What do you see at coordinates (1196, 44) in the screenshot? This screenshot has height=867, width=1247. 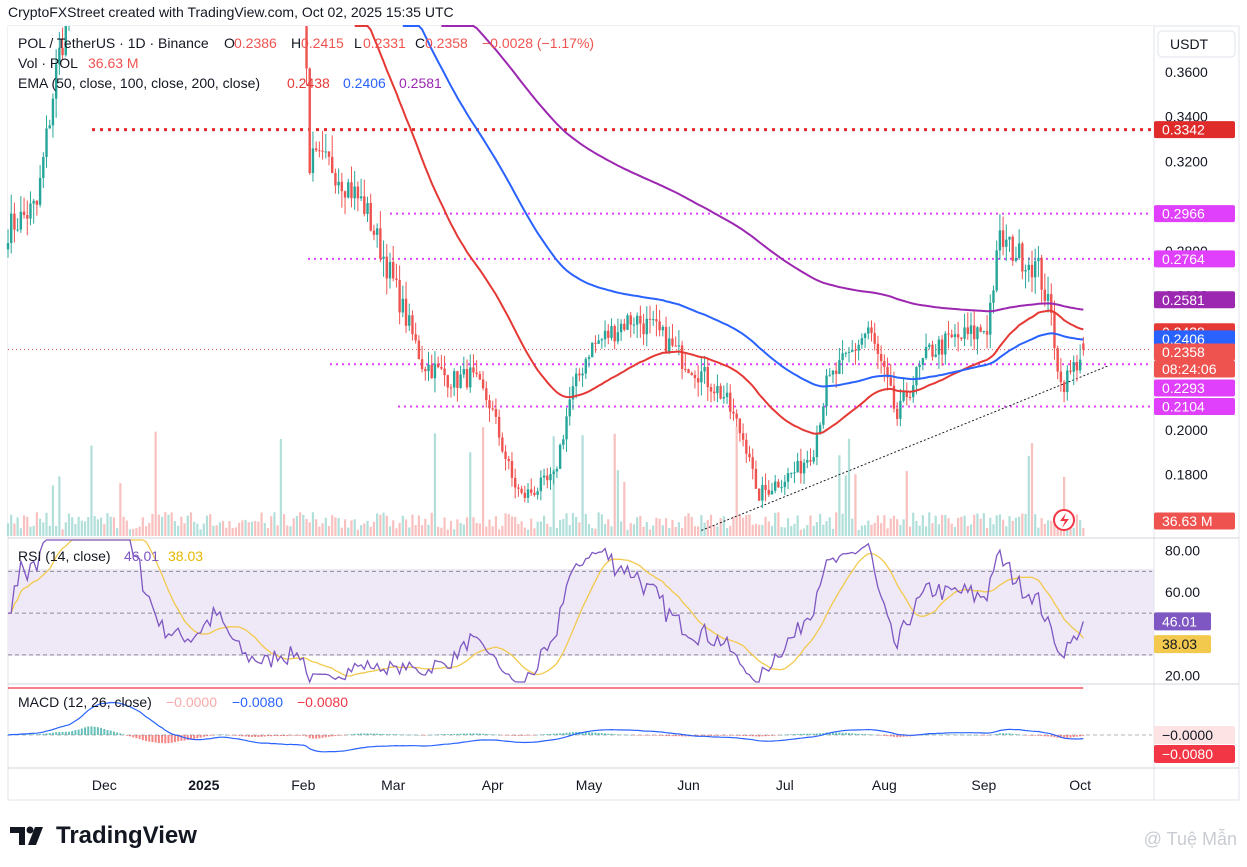 I see `currency-button: USDT` at bounding box center [1196, 44].